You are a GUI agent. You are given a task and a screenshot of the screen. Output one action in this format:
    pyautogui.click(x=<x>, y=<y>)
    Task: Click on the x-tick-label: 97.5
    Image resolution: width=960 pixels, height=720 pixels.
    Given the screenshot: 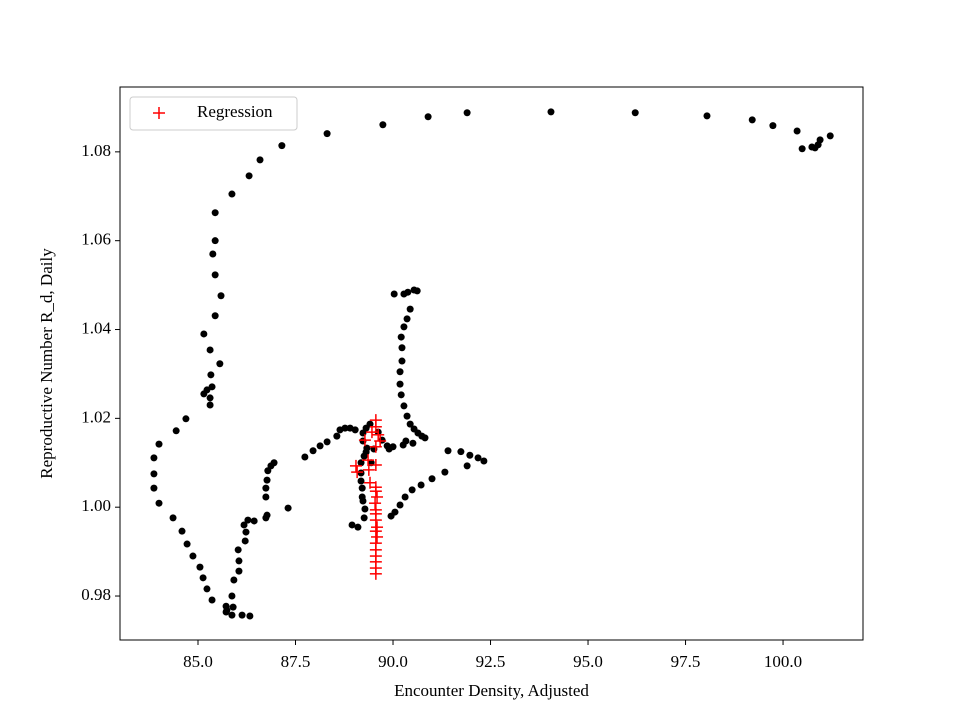 What is the action you would take?
    pyautogui.click(x=686, y=661)
    